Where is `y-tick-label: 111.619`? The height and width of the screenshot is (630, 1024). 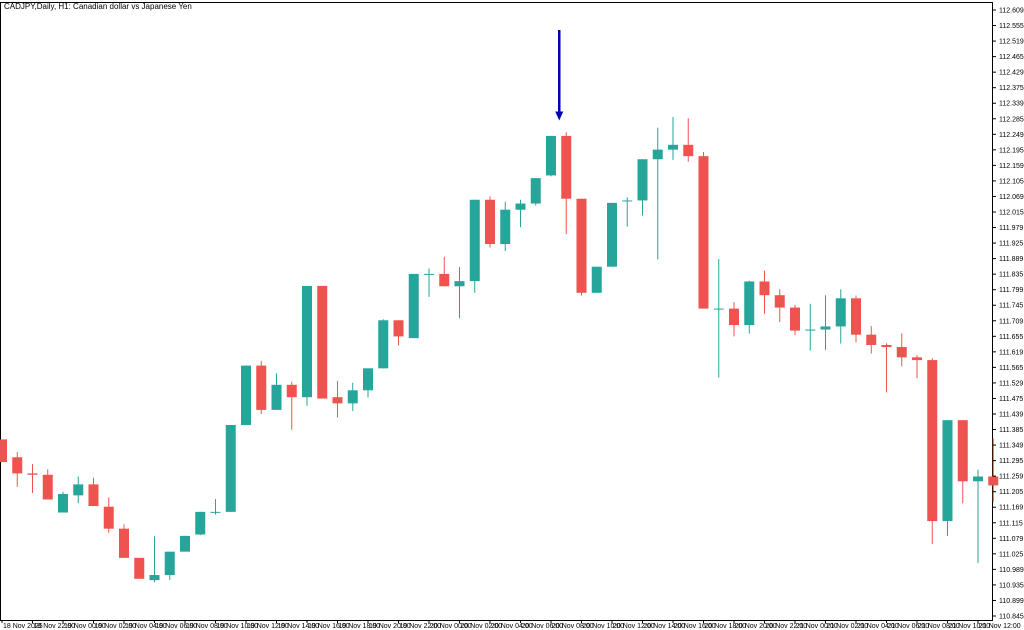
y-tick-label: 111.619 is located at coordinates (1011, 352).